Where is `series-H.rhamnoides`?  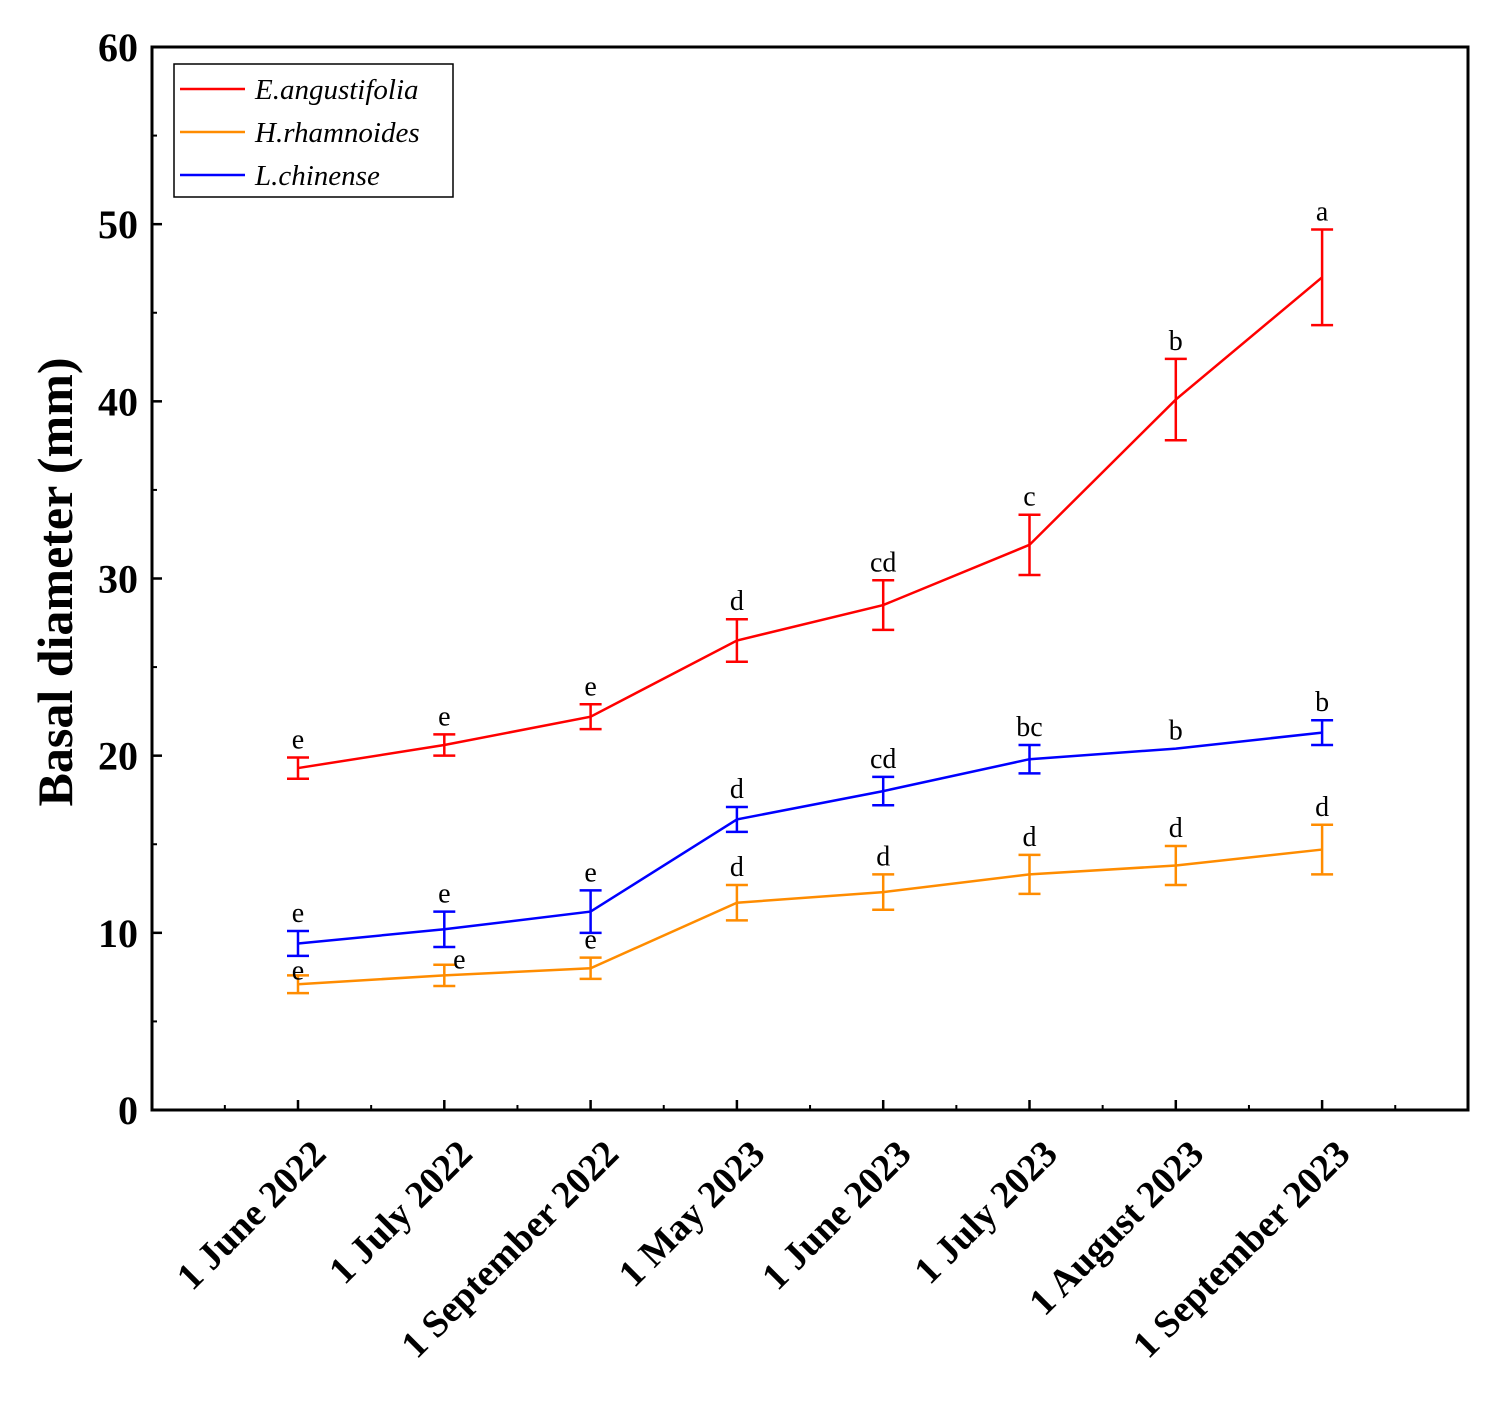
series-H.rhamnoides is located at coordinates (810, 909).